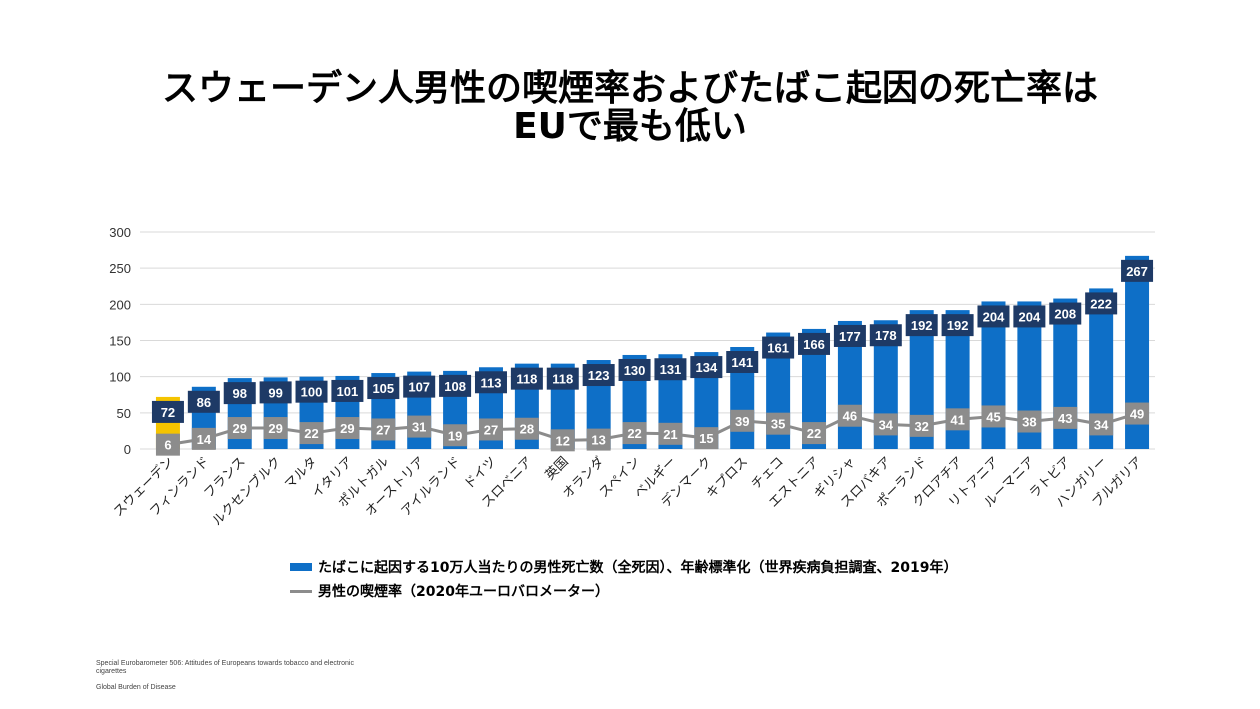 This screenshot has height=709, width=1260. Describe the element at coordinates (120, 304) in the screenshot. I see `y-tick-label: 200` at that location.